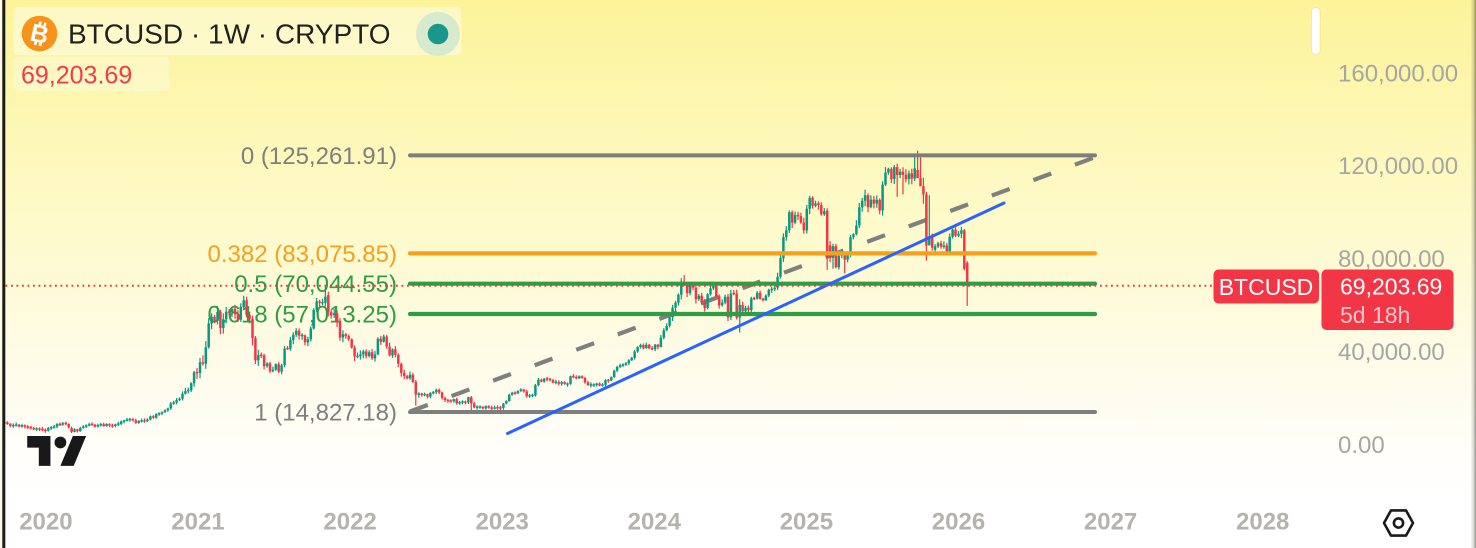 The width and height of the screenshot is (1476, 548). What do you see at coordinates (1266, 287) in the screenshot?
I see `svg-text: BTCUSD` at bounding box center [1266, 287].